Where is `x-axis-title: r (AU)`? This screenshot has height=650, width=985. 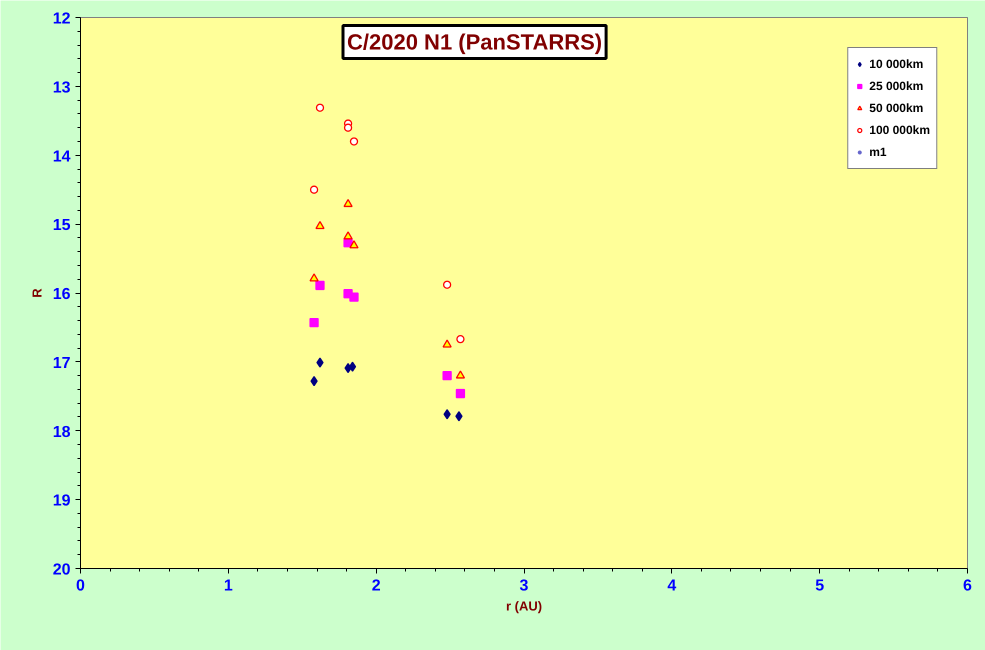
x-axis-title: r (AU) is located at coordinates (524, 606).